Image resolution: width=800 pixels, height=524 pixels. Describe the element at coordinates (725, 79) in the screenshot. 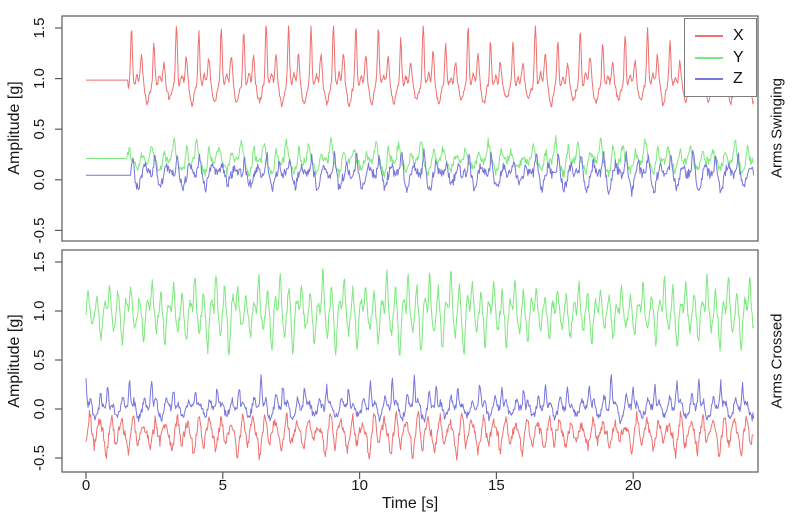

I see `legend-item-z: Z` at that location.